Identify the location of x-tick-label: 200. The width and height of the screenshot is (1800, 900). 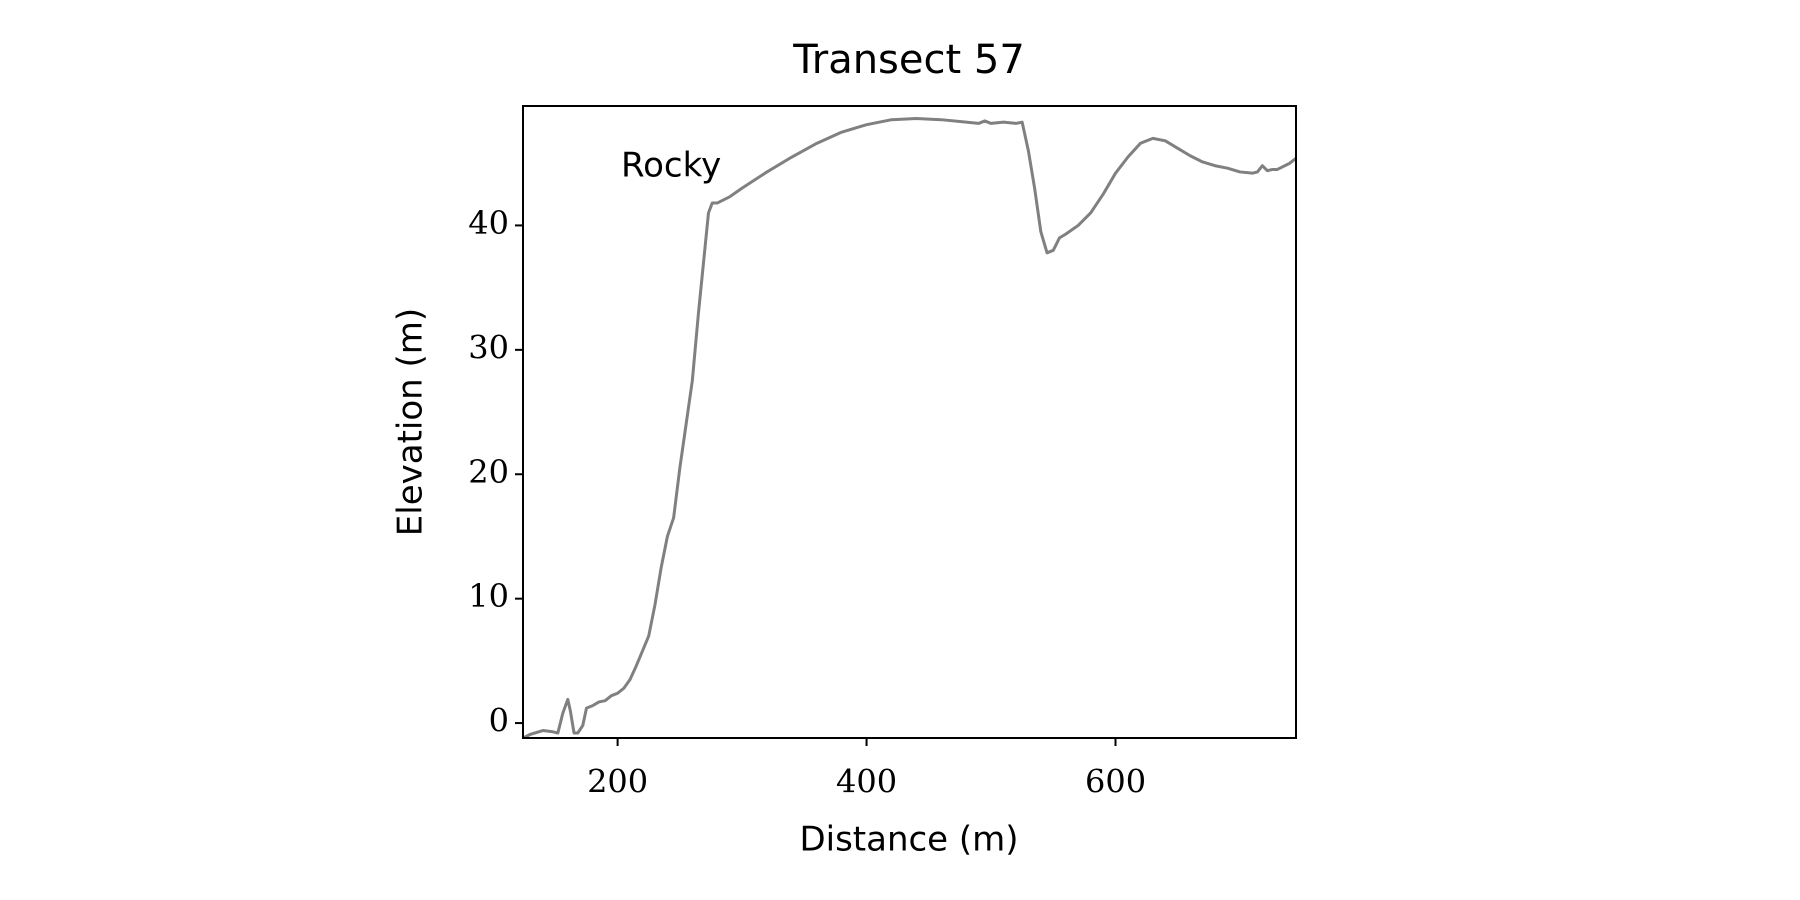
(617, 782).